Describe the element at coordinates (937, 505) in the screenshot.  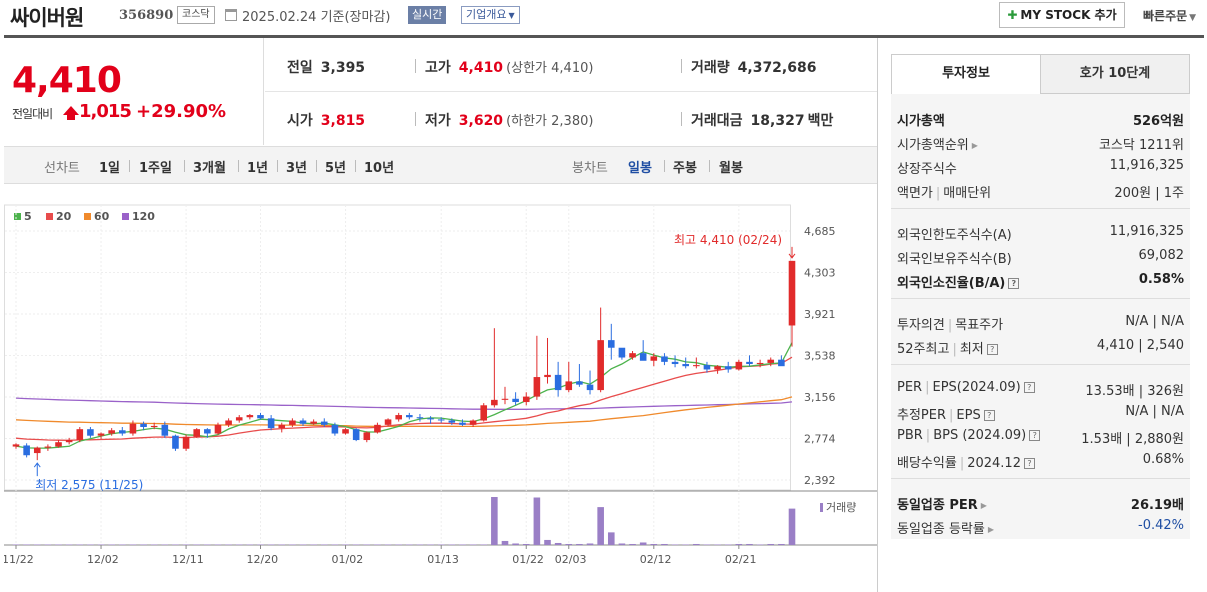
I see `sector-per-label: 동일업종 PER` at that location.